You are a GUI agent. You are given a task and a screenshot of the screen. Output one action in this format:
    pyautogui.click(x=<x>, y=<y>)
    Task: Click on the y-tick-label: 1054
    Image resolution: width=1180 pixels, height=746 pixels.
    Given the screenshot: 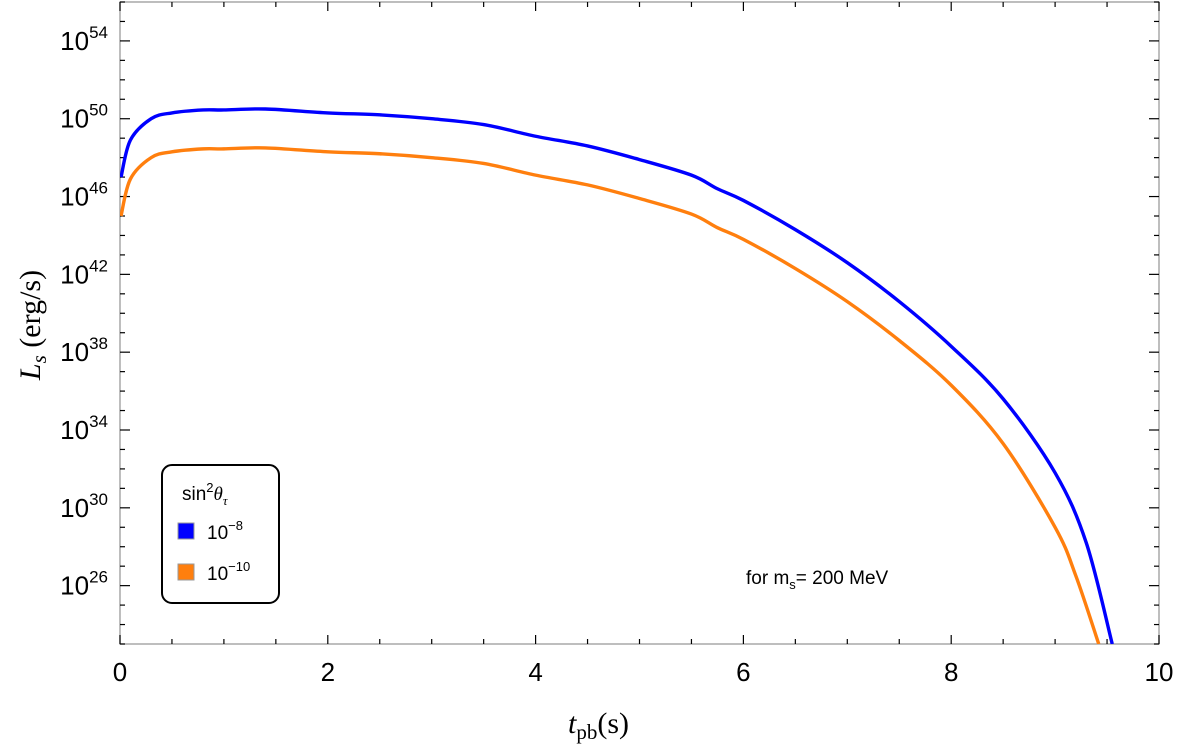 What is the action you would take?
    pyautogui.click(x=84, y=39)
    